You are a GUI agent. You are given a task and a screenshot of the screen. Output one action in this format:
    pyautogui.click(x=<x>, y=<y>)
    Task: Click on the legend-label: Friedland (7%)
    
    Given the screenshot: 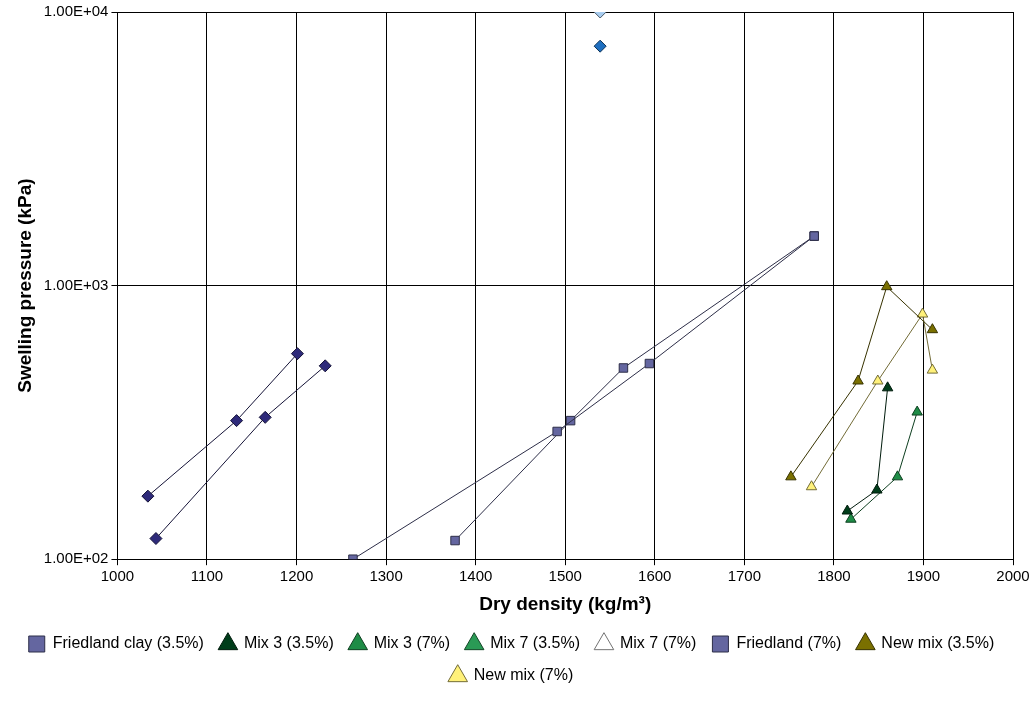 What is the action you would take?
    pyautogui.click(x=789, y=643)
    